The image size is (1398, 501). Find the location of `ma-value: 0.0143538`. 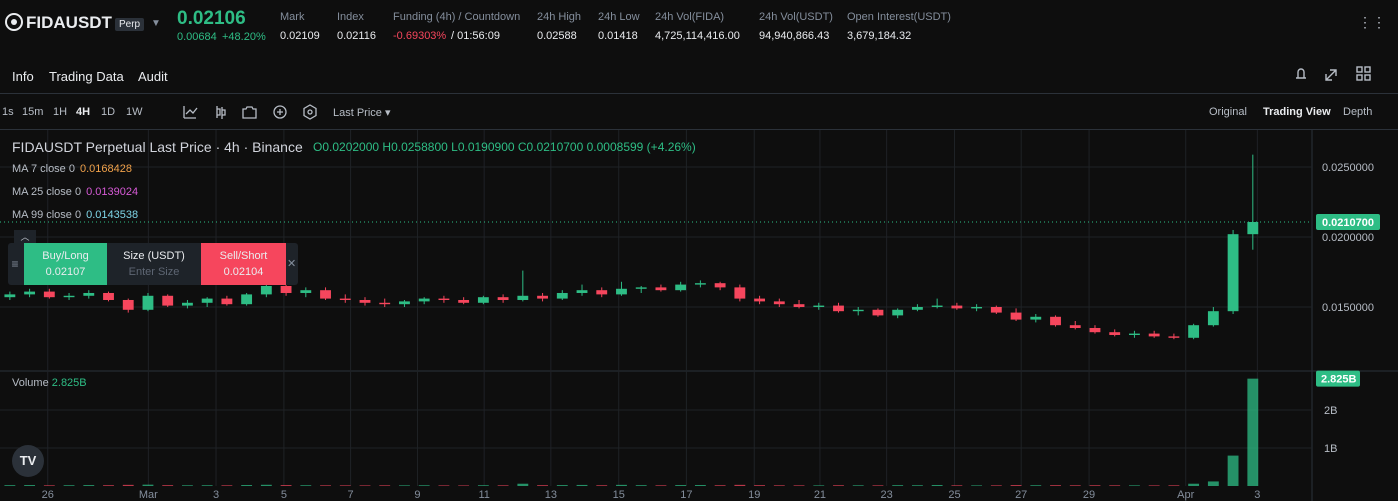

ma-value: 0.0143538 is located at coordinates (112, 215).